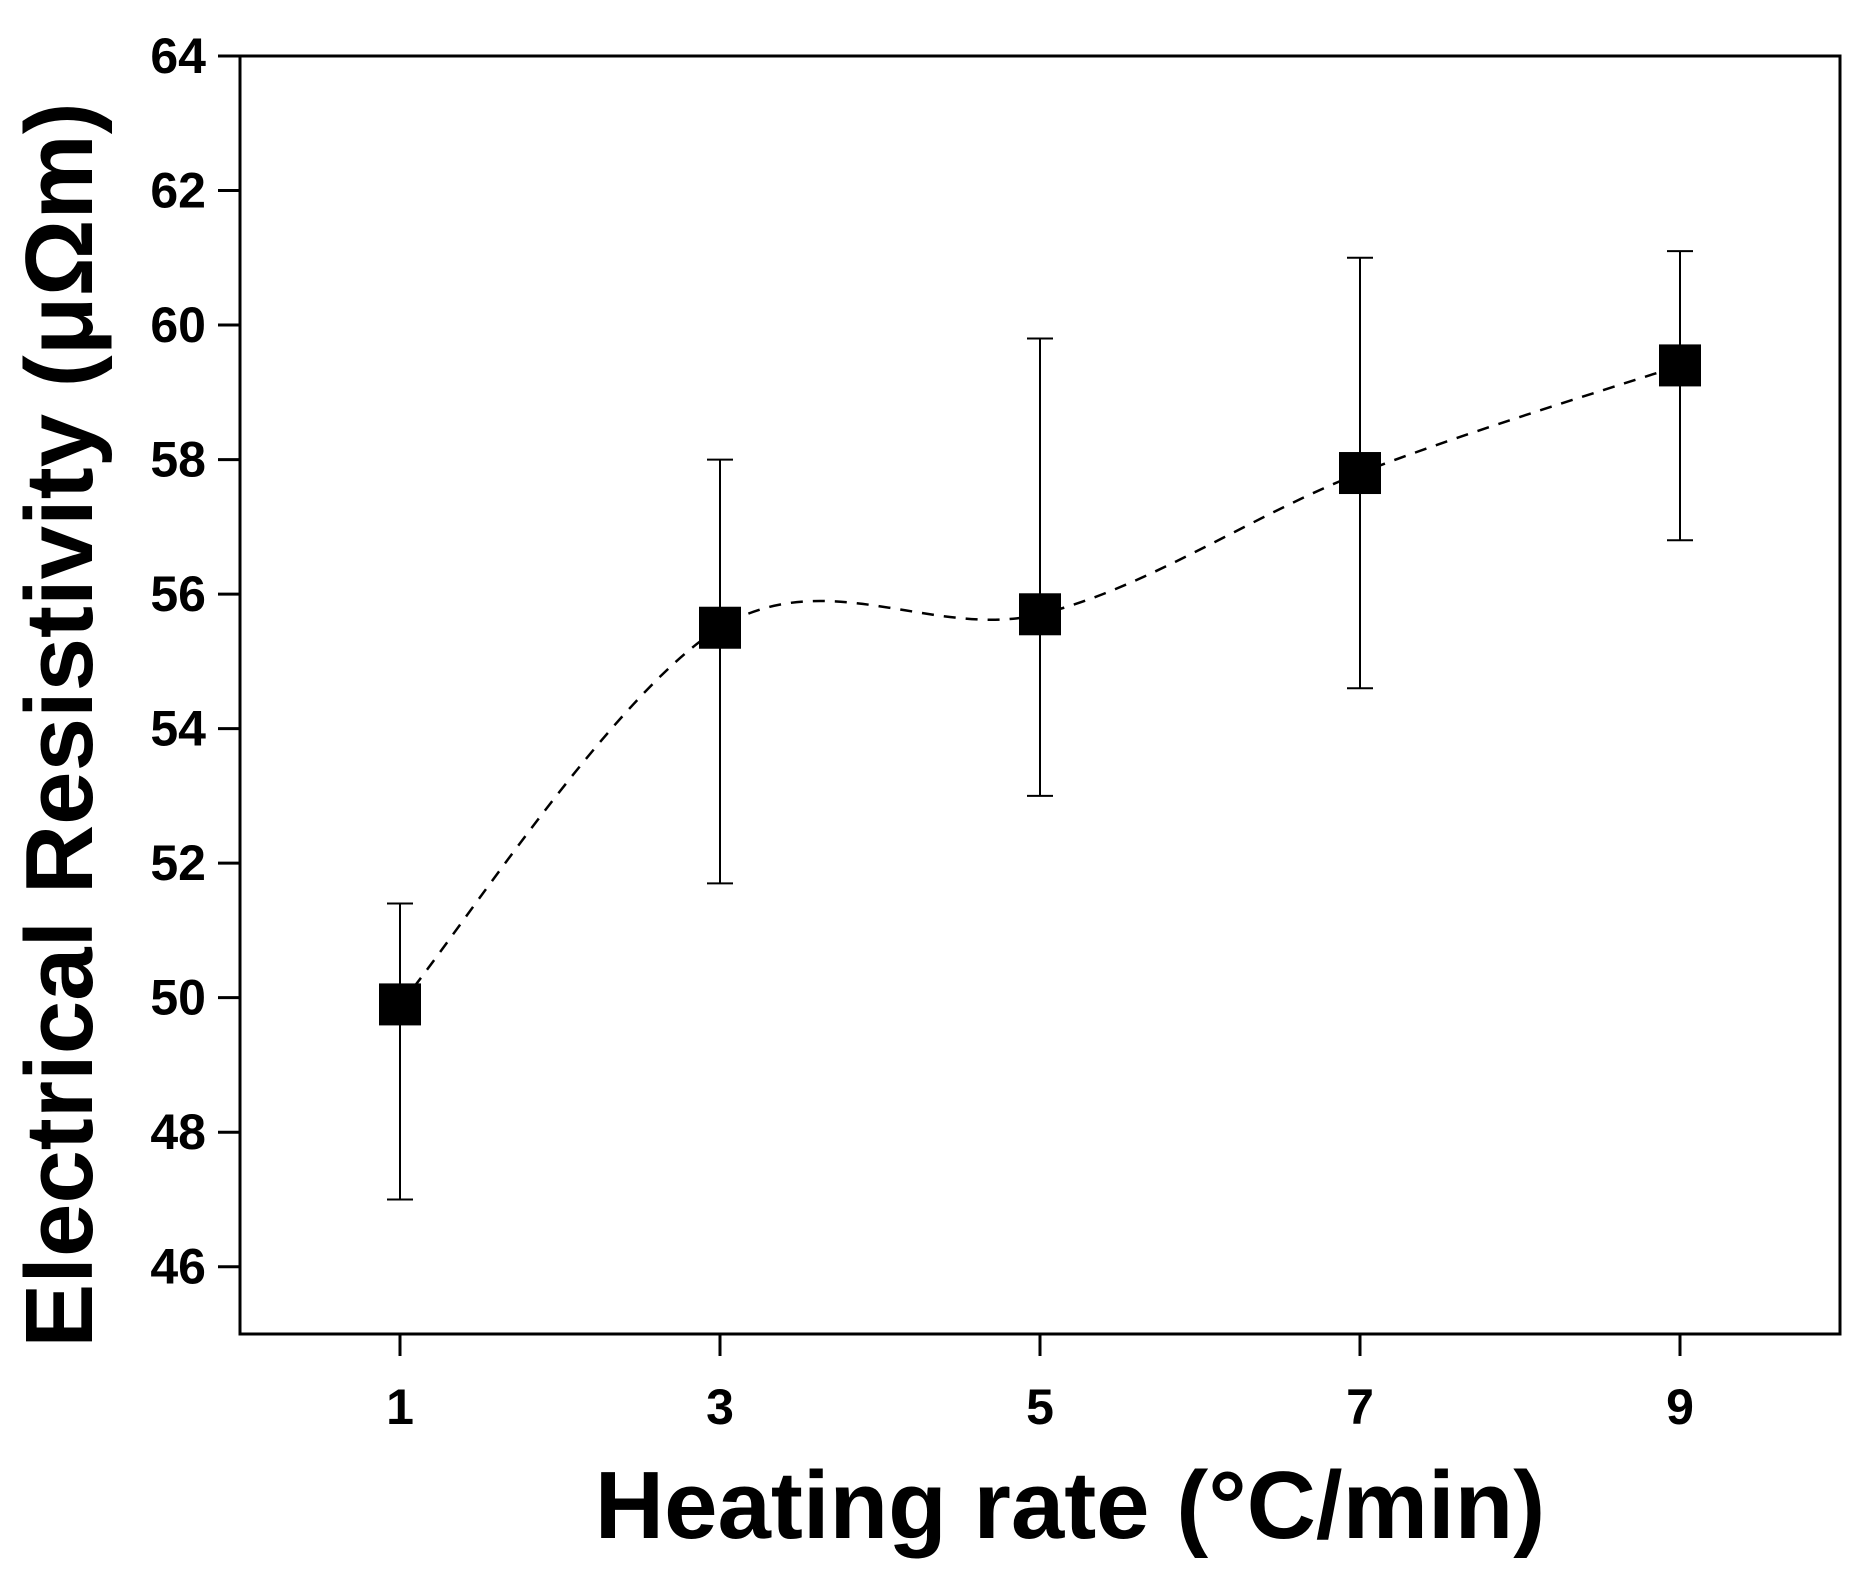  What do you see at coordinates (178, 1267) in the screenshot?
I see `y-tick-label: 46` at bounding box center [178, 1267].